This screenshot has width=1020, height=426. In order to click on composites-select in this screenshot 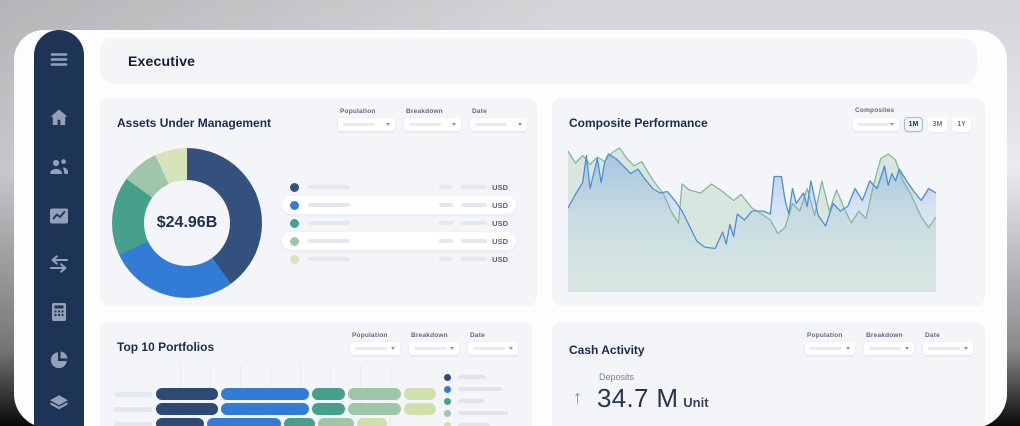, I will do `click(876, 124)`.